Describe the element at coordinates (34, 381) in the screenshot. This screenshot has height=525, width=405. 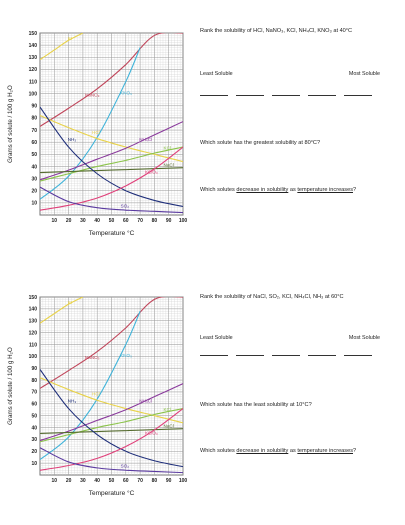
I see `y-tick-label: 80` at that location.